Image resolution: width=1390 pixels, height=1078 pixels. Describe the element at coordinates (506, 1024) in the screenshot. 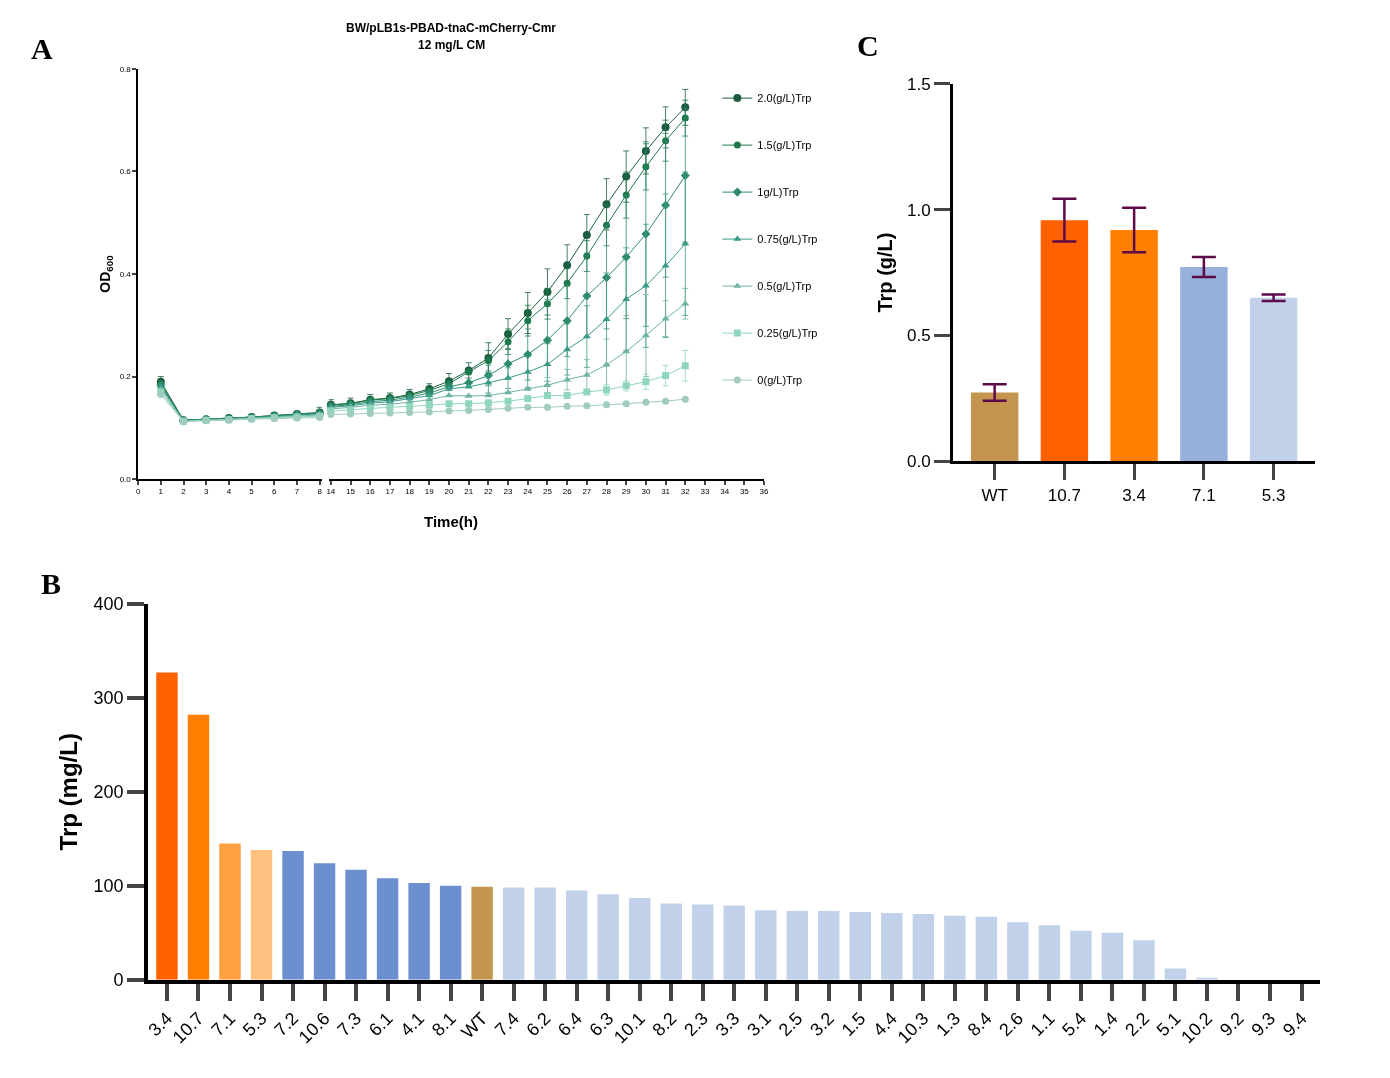

I see `x-tick-label: 7.4` at that location.